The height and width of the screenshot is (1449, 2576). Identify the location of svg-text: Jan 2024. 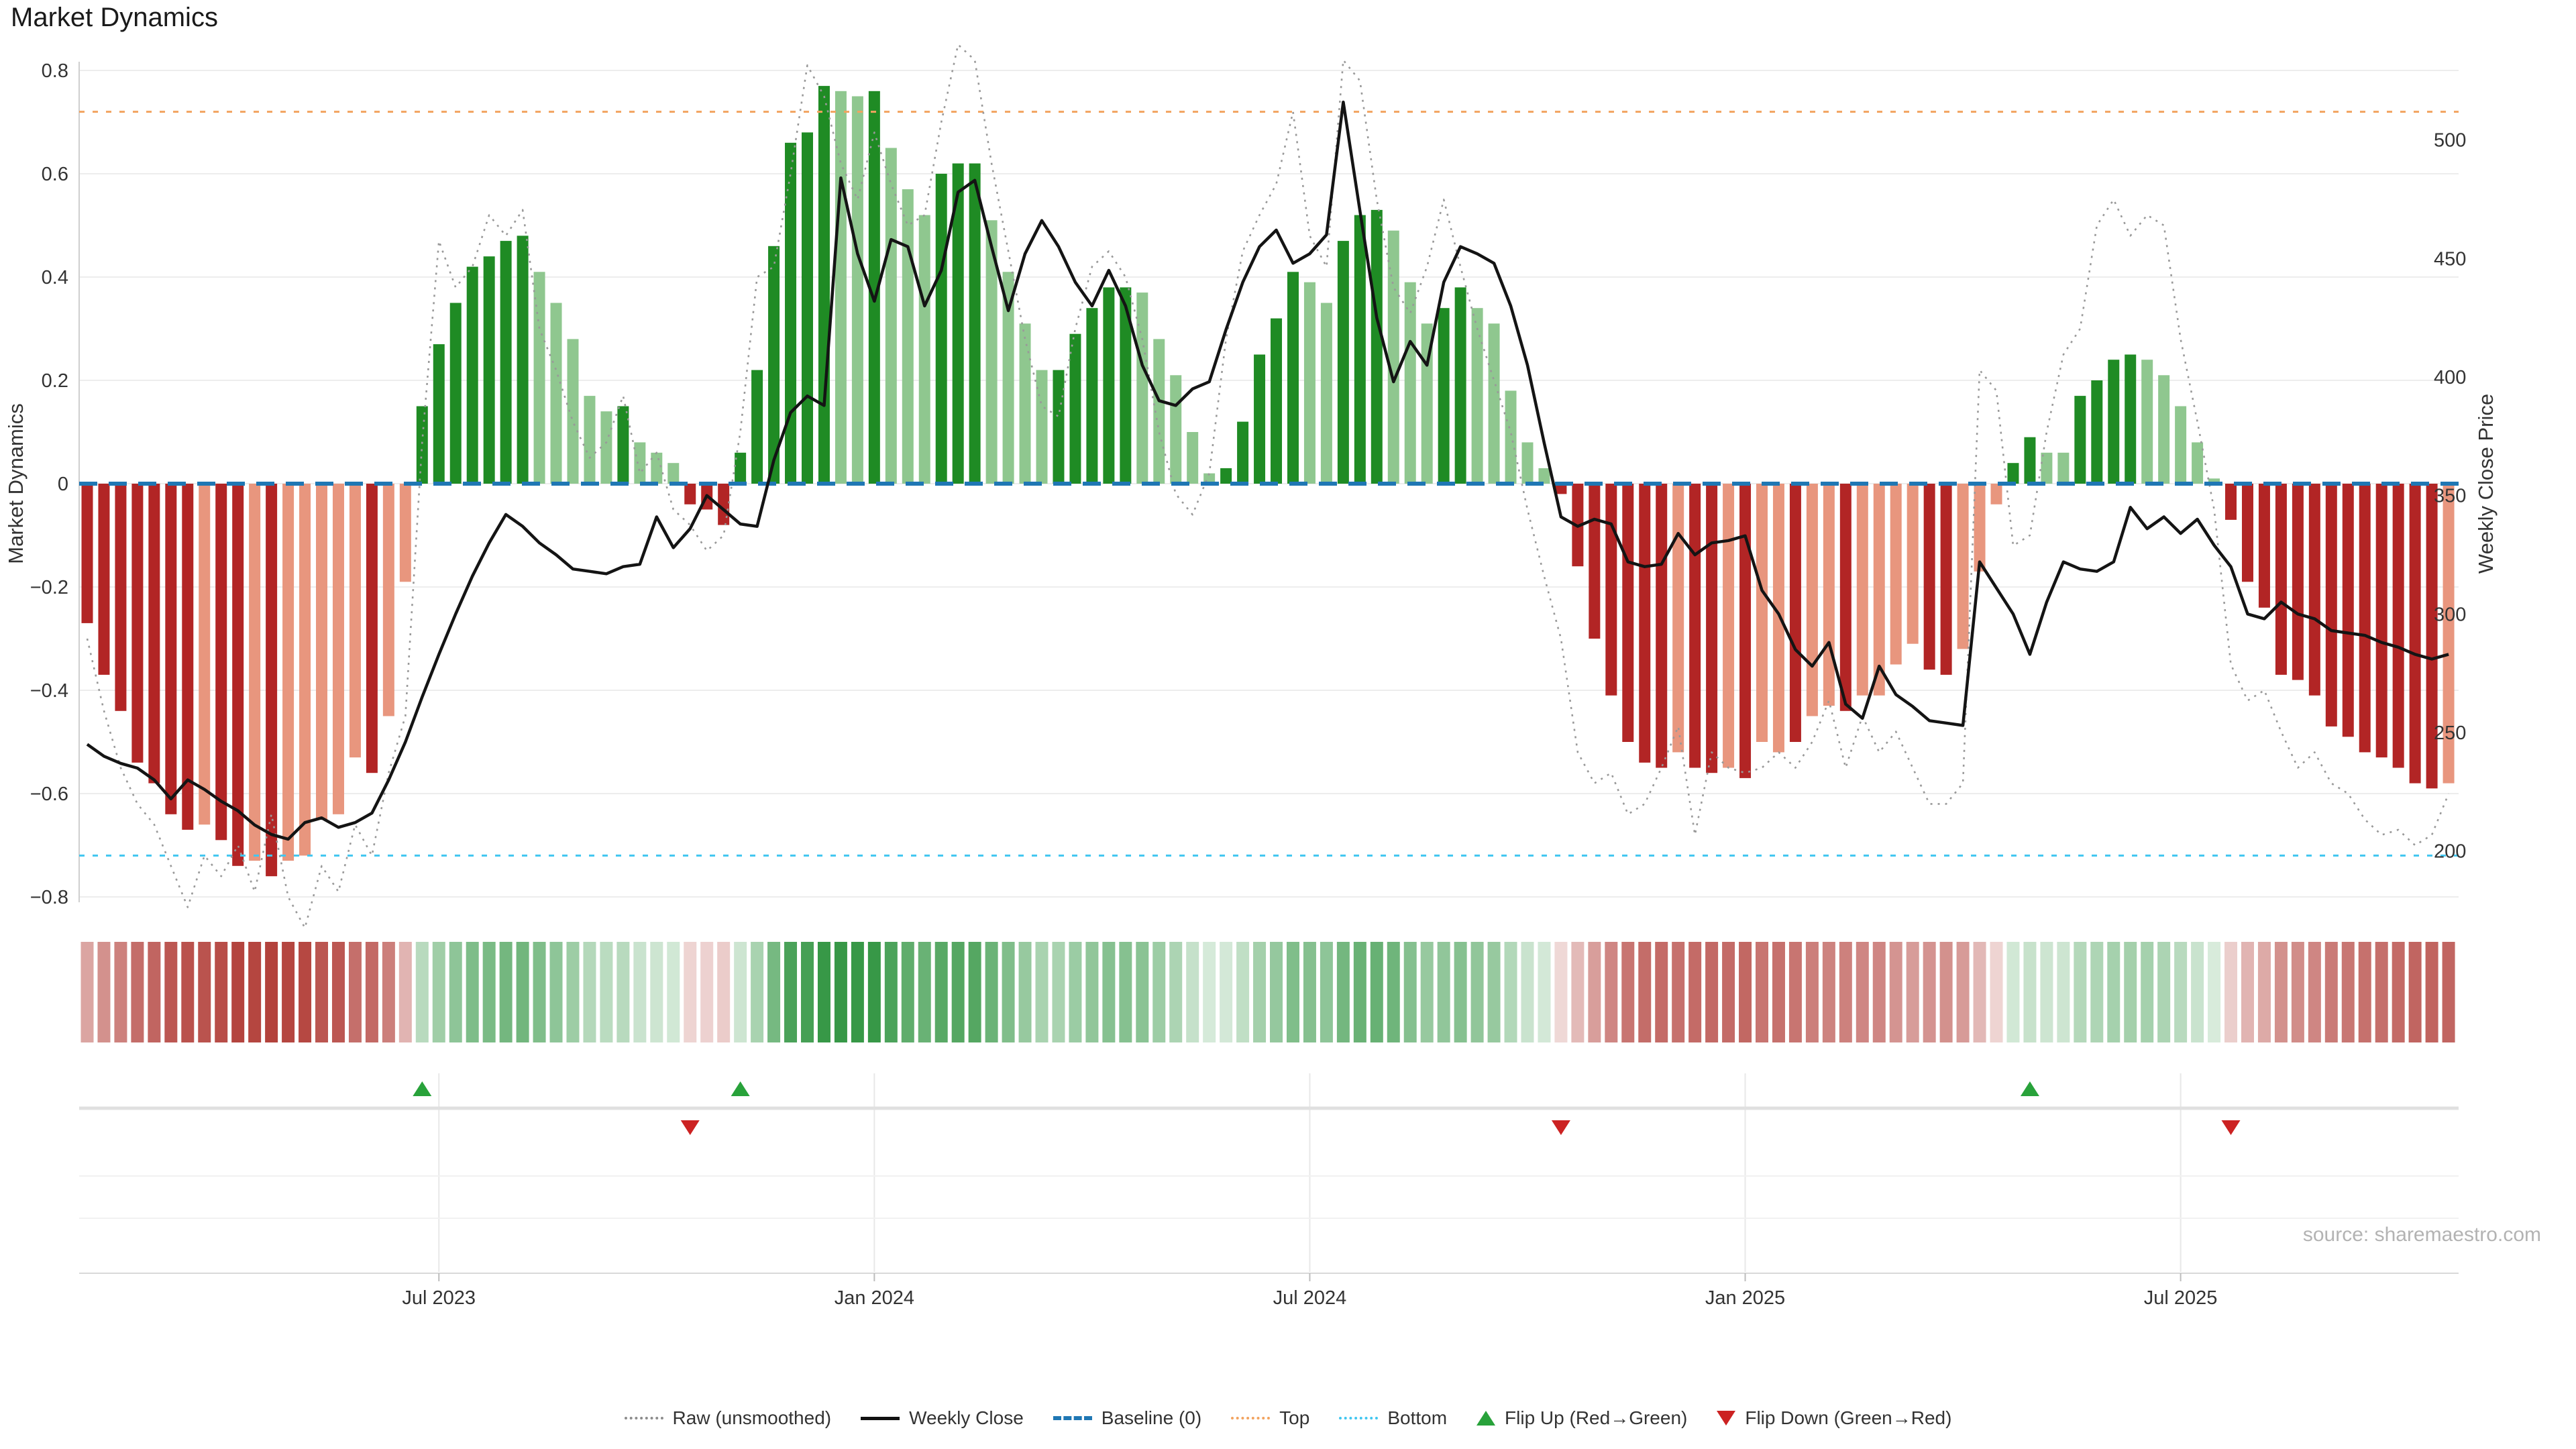
(874, 1298).